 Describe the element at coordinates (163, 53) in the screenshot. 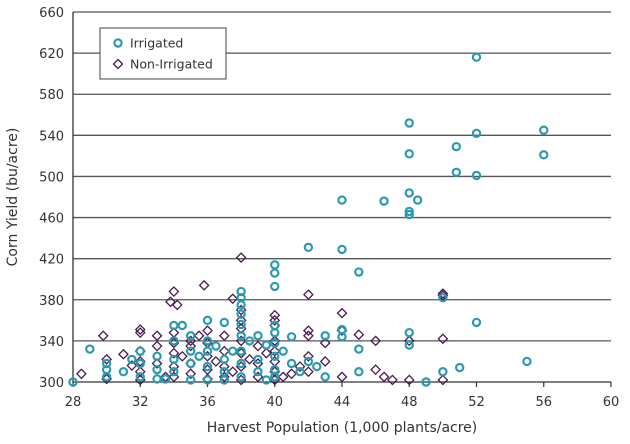

I see `legend: Irrigated Non-Irrigated` at that location.